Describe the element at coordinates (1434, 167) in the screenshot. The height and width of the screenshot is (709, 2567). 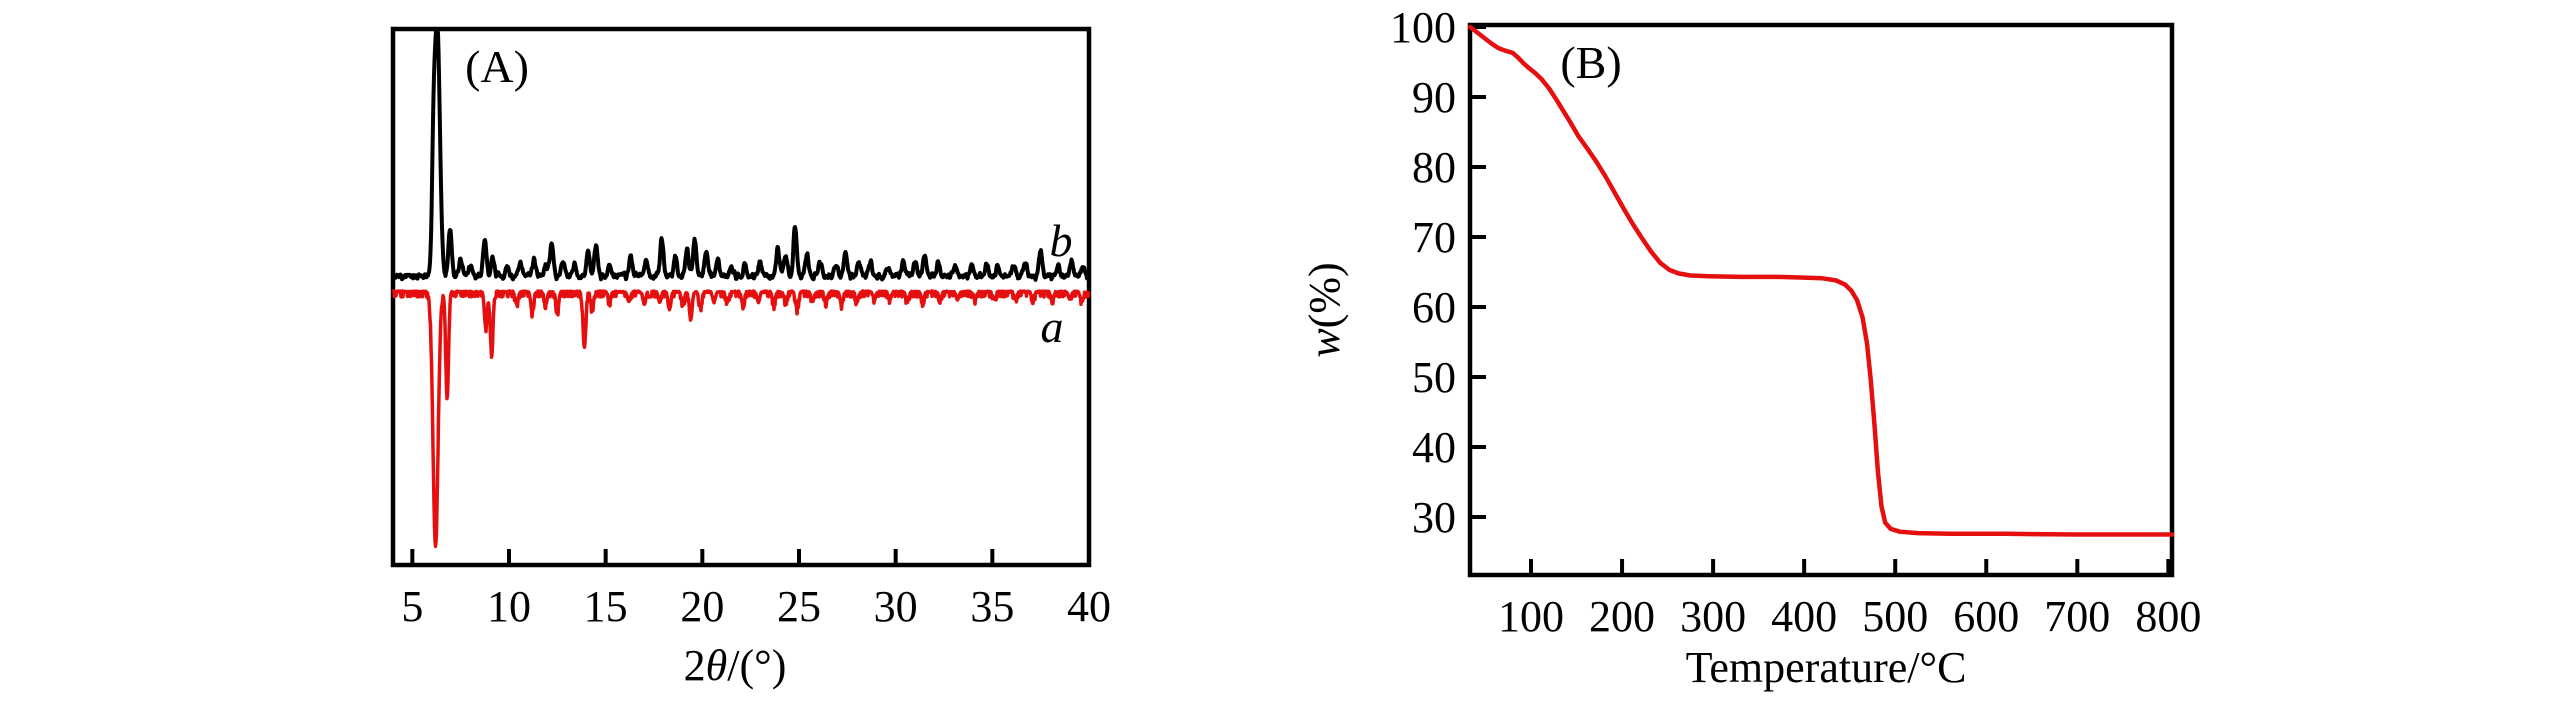
I see `y-tick-label: 80` at that location.